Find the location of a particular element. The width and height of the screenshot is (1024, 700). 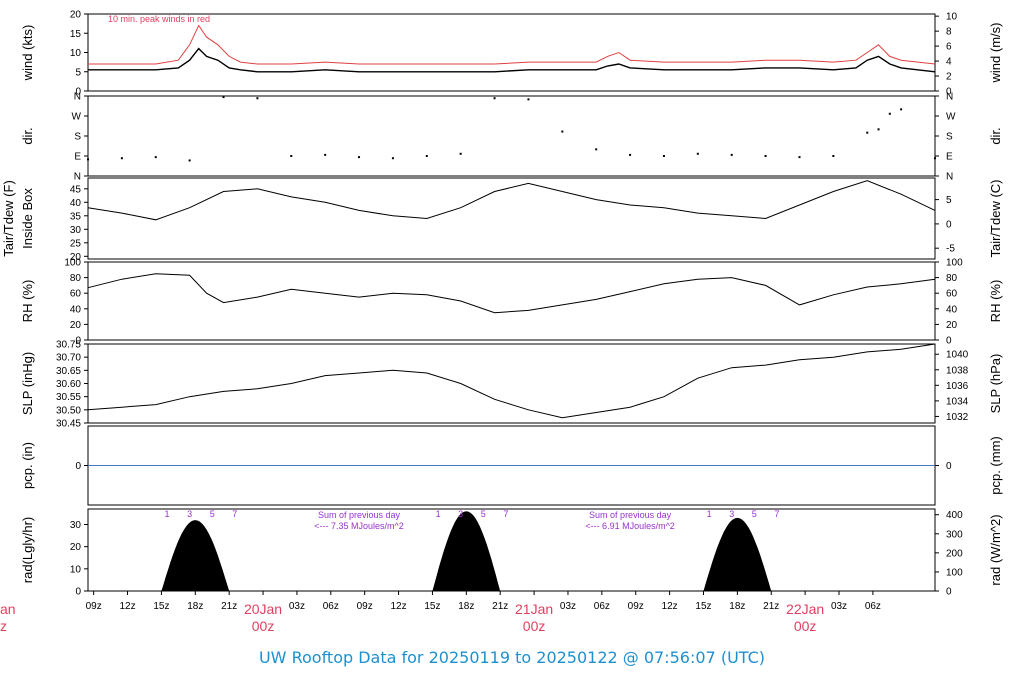

radiation-hour-label: 5 is located at coordinates (754, 514).